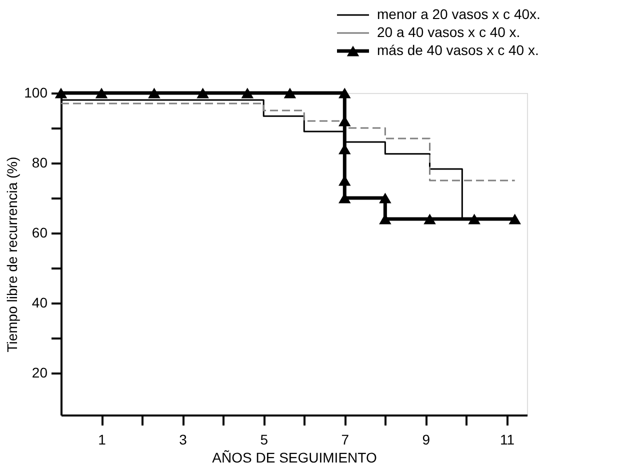 This screenshot has width=631, height=476. Describe the element at coordinates (40, 372) in the screenshot. I see `y-tick-label: 20` at that location.